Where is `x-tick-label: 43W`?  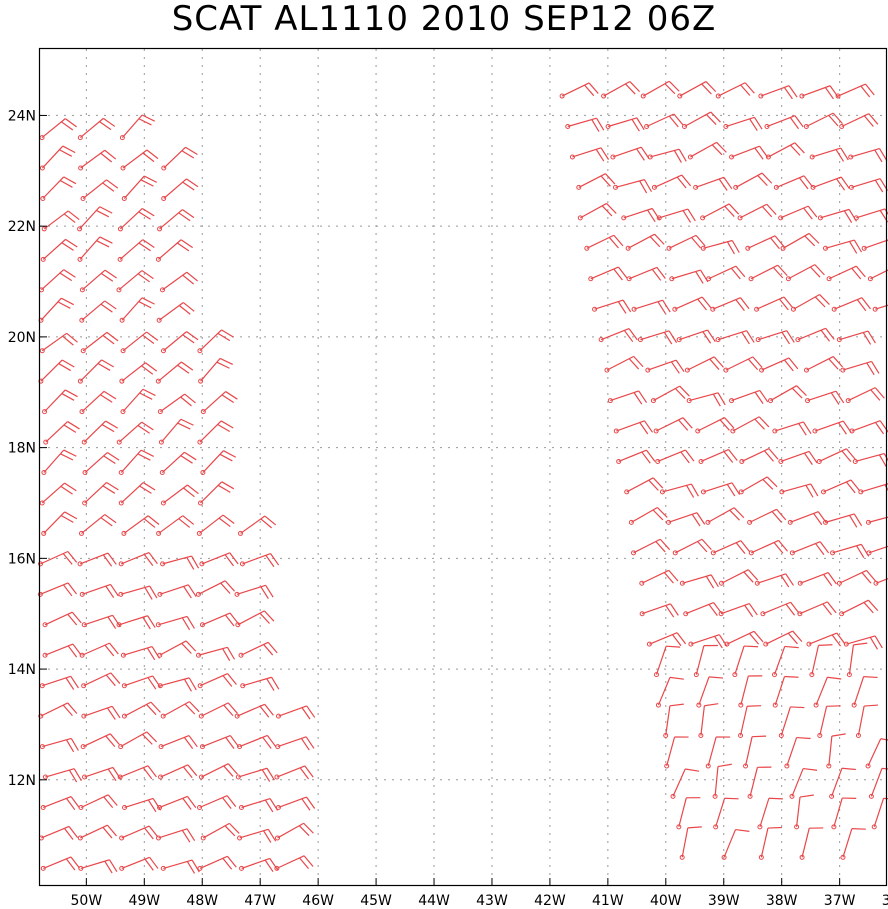
x-tick-label: 43W is located at coordinates (492, 901).